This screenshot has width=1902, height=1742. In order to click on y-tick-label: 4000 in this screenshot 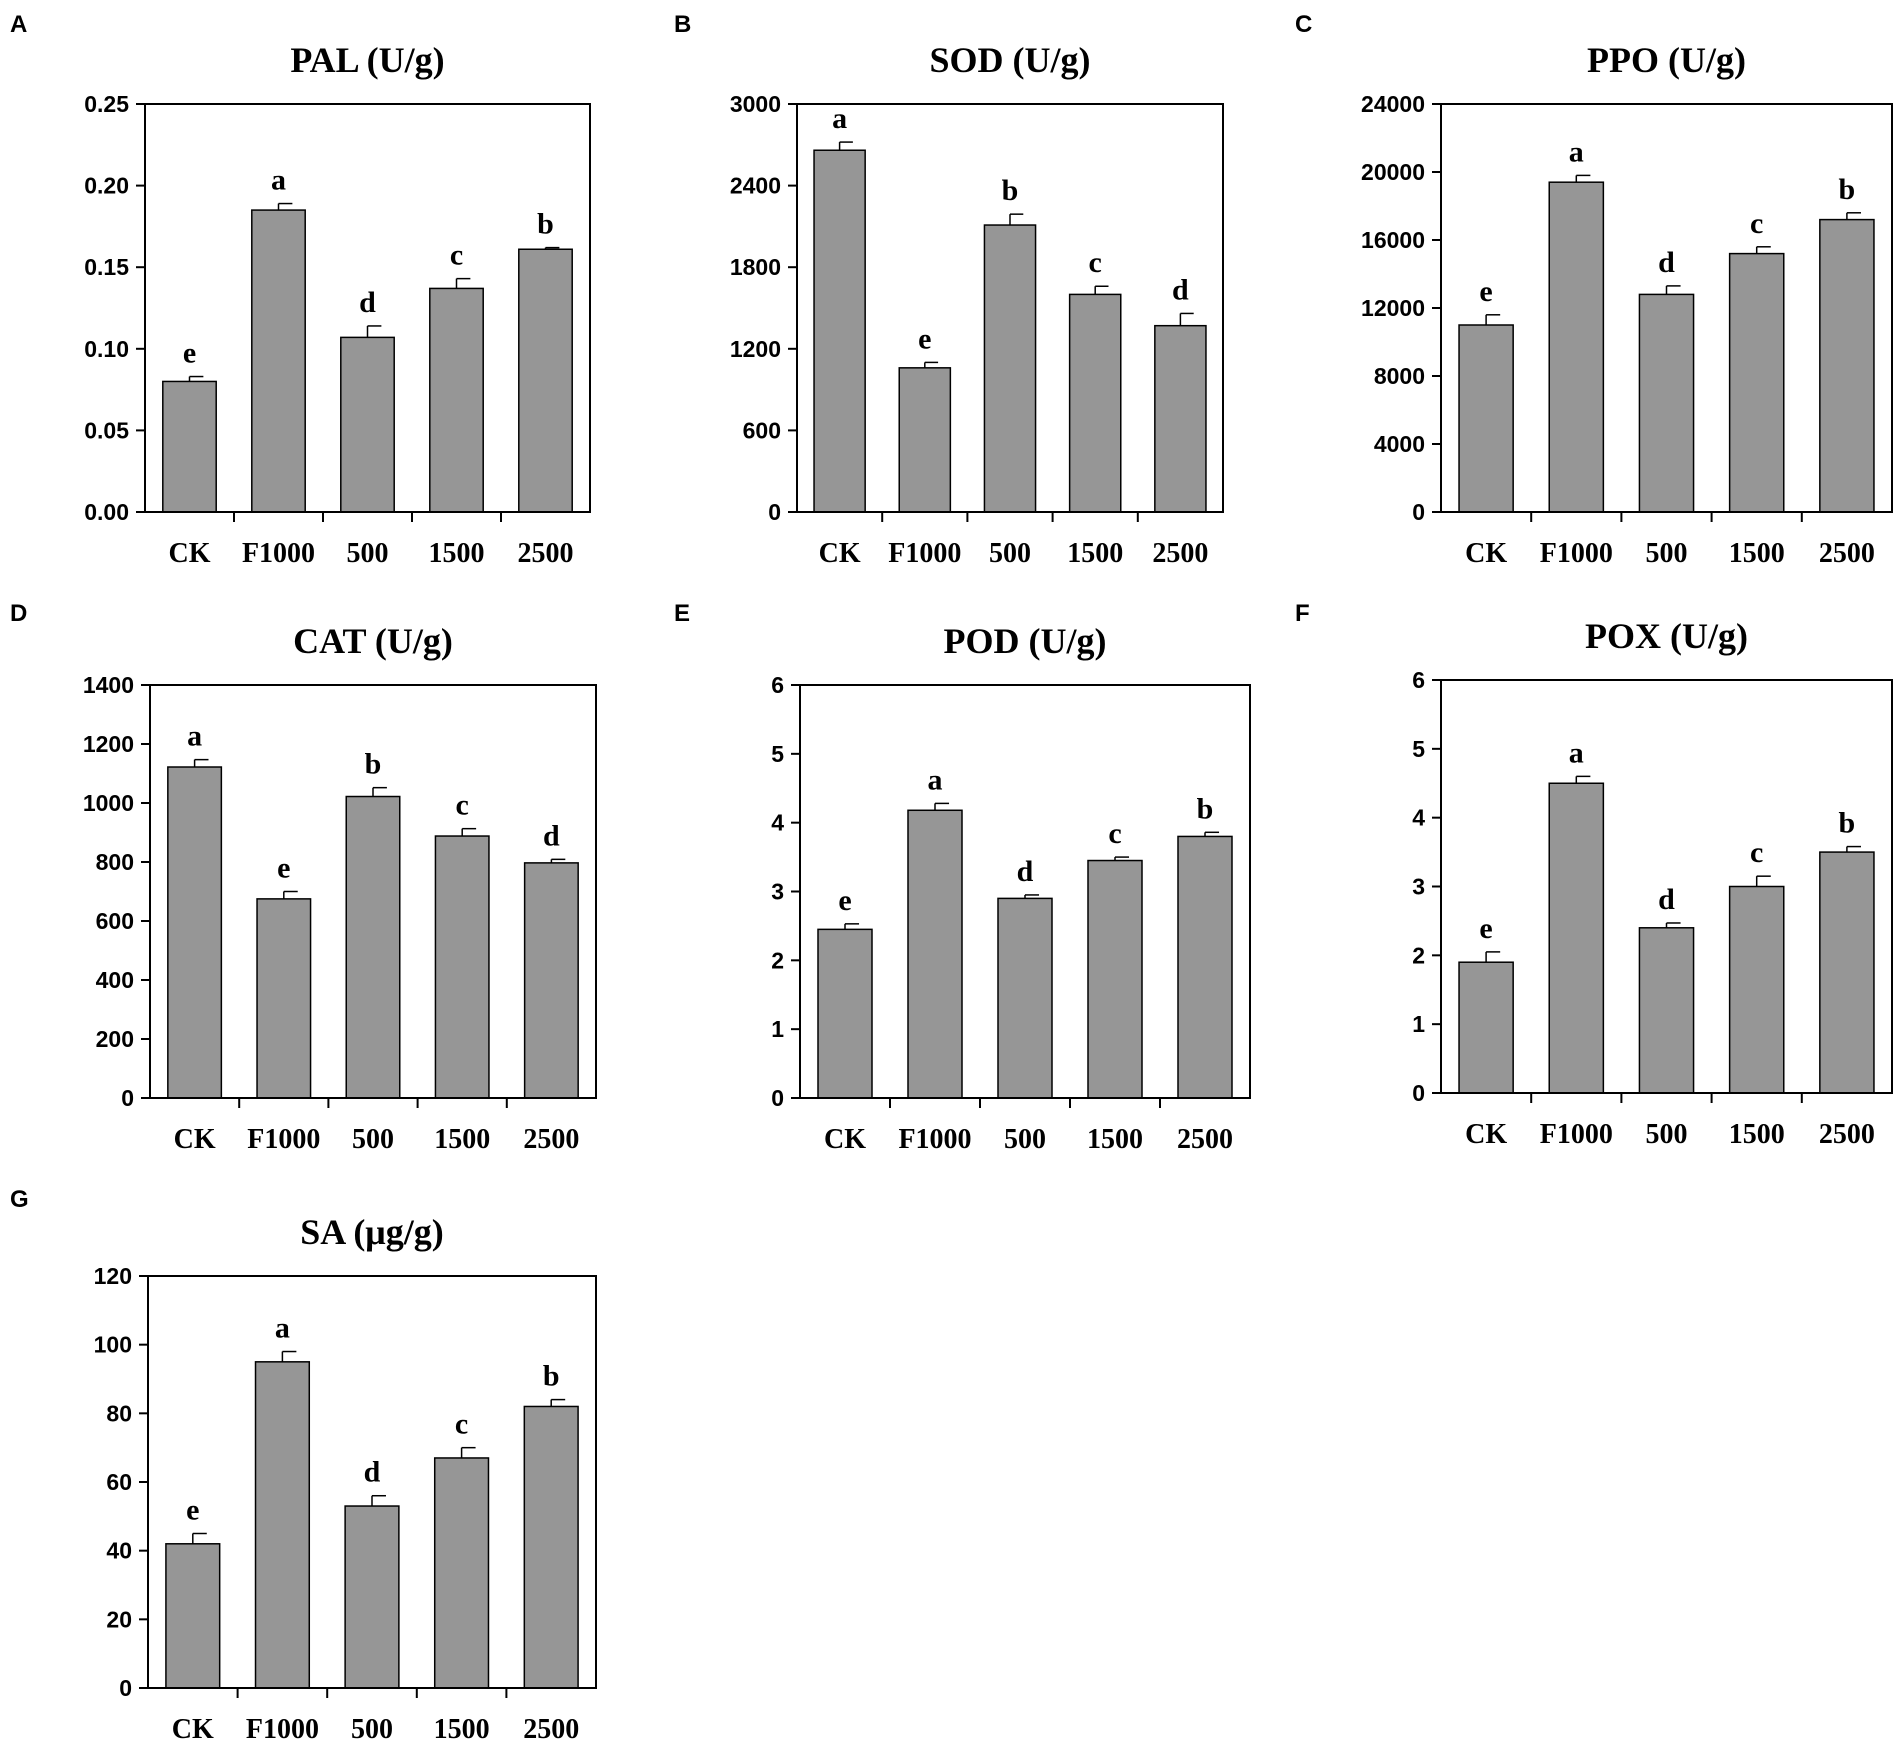, I will do `click(1399, 444)`.